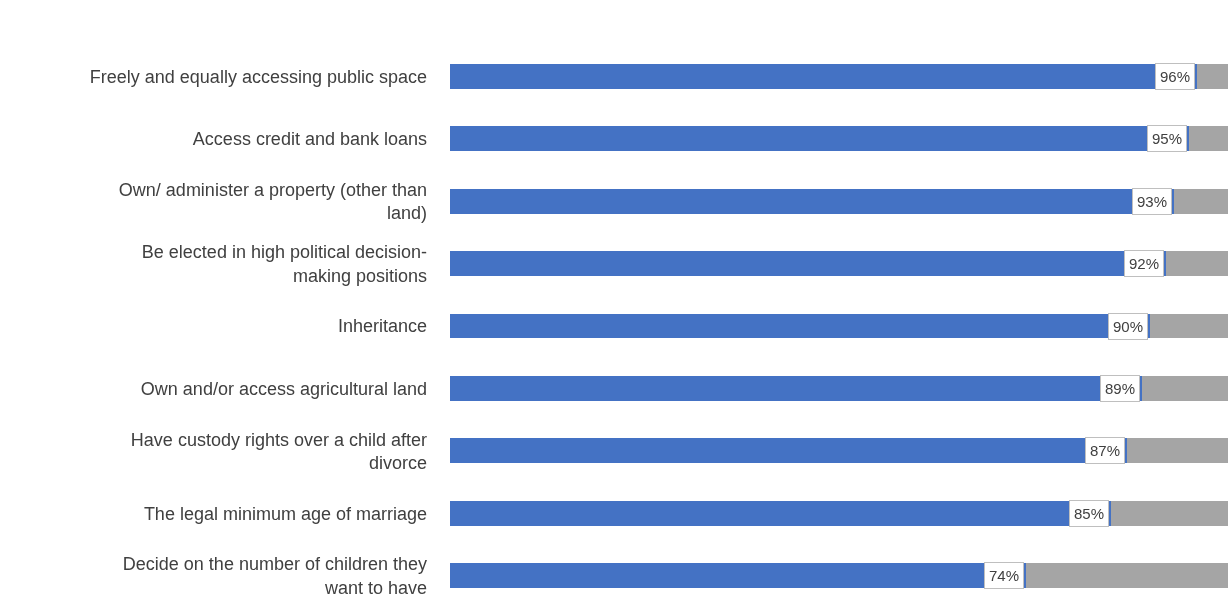  I want to click on y-tick-label: Own/ administer a property (other than land), so click(272, 201).